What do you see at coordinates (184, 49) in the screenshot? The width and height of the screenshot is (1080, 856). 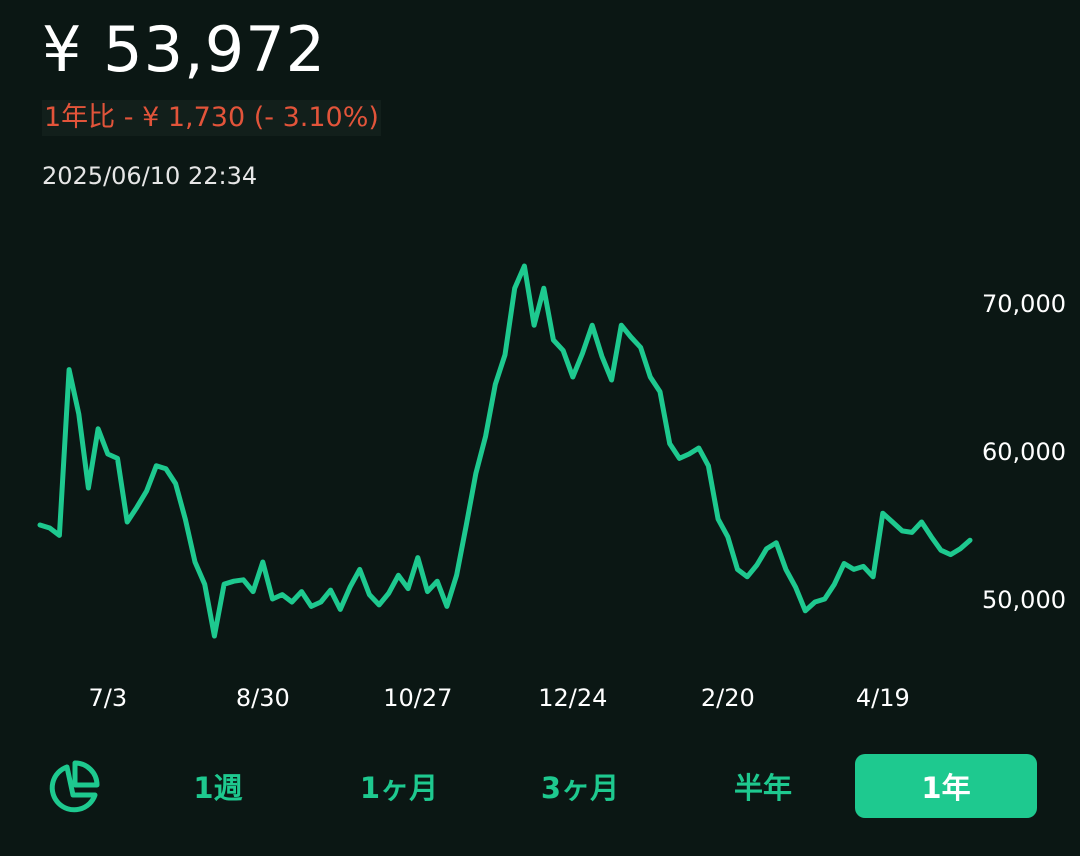 I see `current-price: ¥ 53,972` at bounding box center [184, 49].